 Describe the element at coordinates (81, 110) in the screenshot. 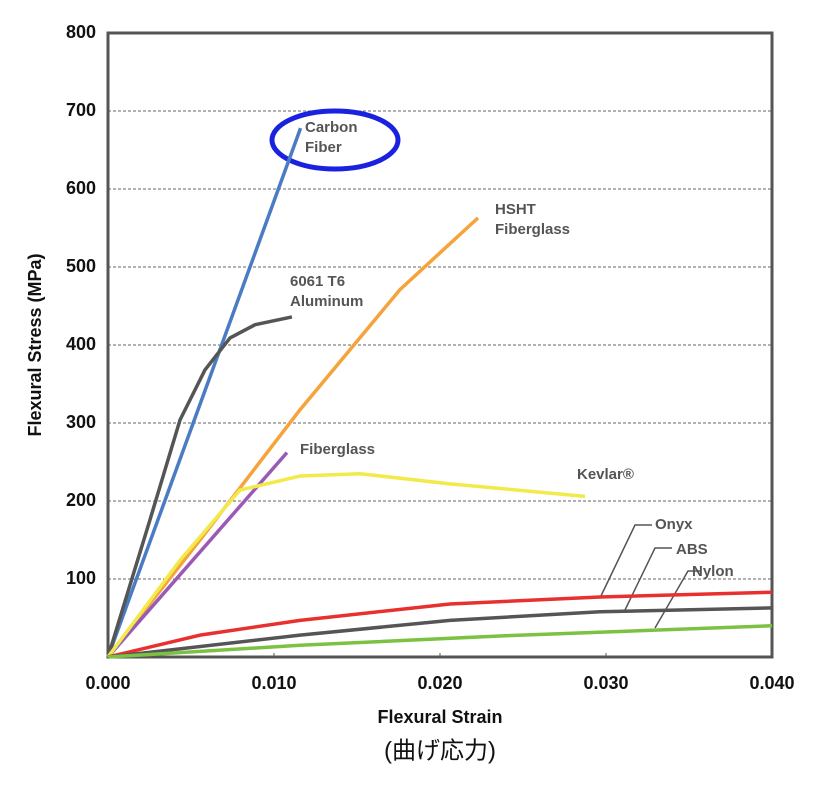

I see `y-tick-label: 700` at that location.